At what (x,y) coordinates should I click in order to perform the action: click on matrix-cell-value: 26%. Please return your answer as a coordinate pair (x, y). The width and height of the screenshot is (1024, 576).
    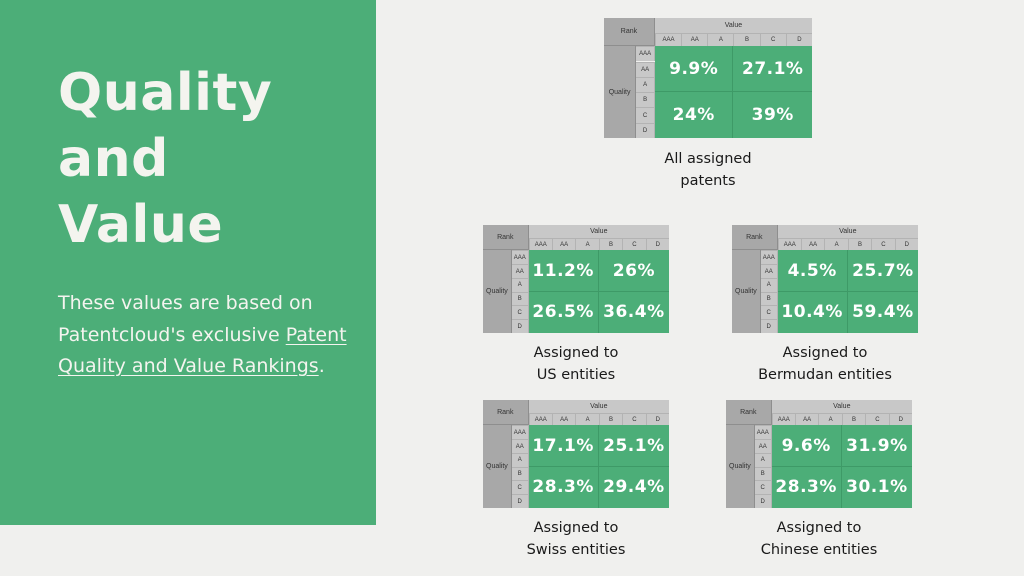
    Looking at the image, I should click on (633, 271).